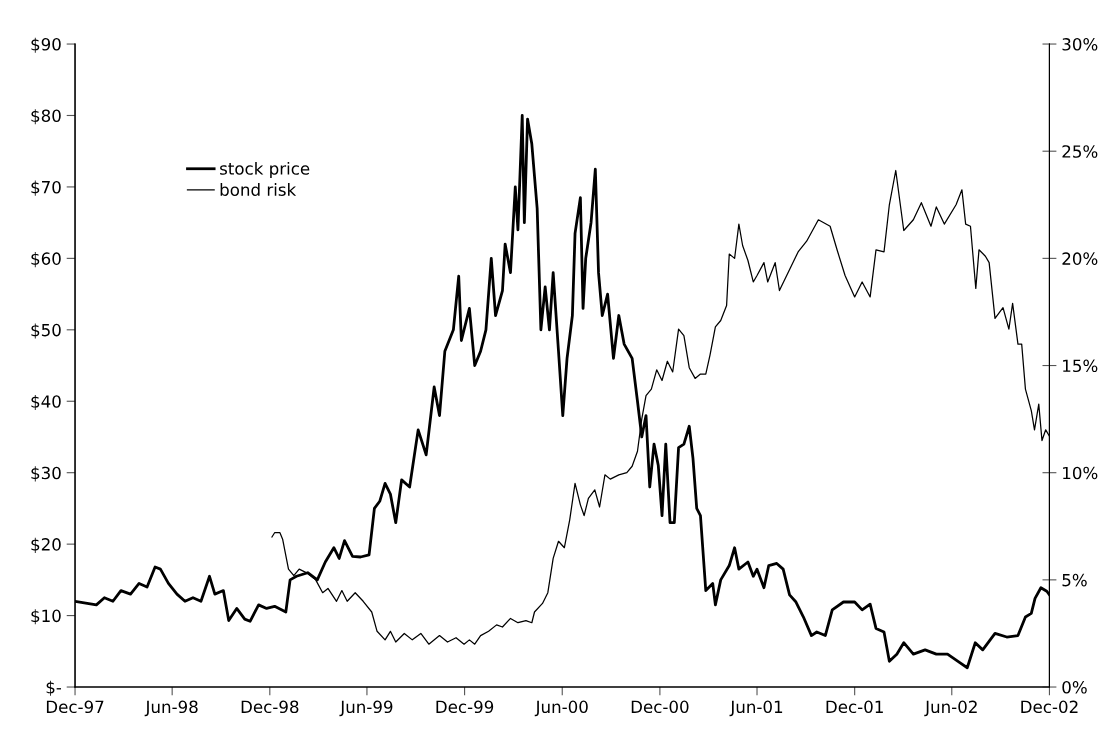  I want to click on x-tick-label: Dec-99, so click(465, 707).